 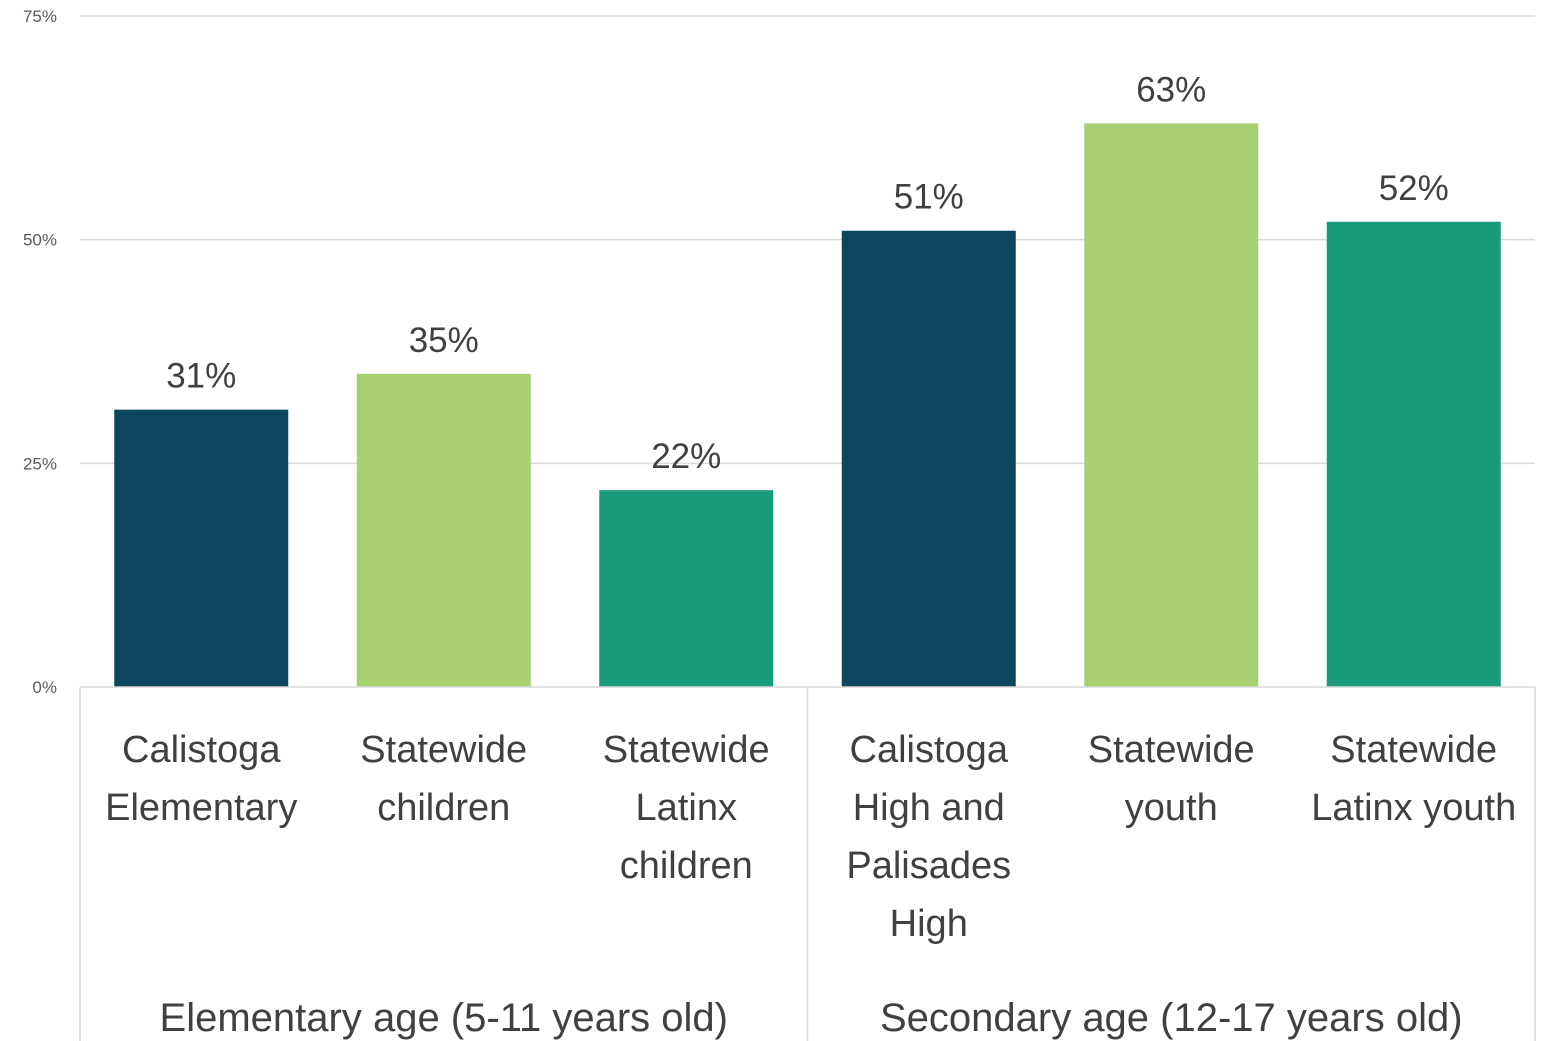 I want to click on category-label: Statewide Latinx youth, so click(x=1413, y=779).